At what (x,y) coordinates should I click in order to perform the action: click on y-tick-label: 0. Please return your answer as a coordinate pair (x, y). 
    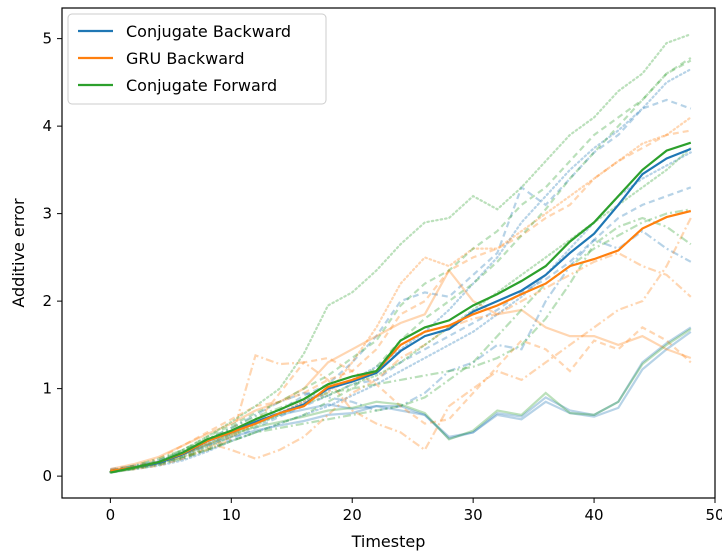
    Looking at the image, I should click on (47, 476).